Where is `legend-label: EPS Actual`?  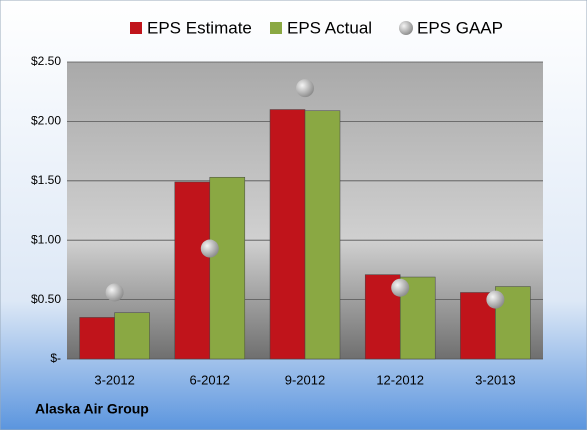 legend-label: EPS Actual is located at coordinates (329, 27).